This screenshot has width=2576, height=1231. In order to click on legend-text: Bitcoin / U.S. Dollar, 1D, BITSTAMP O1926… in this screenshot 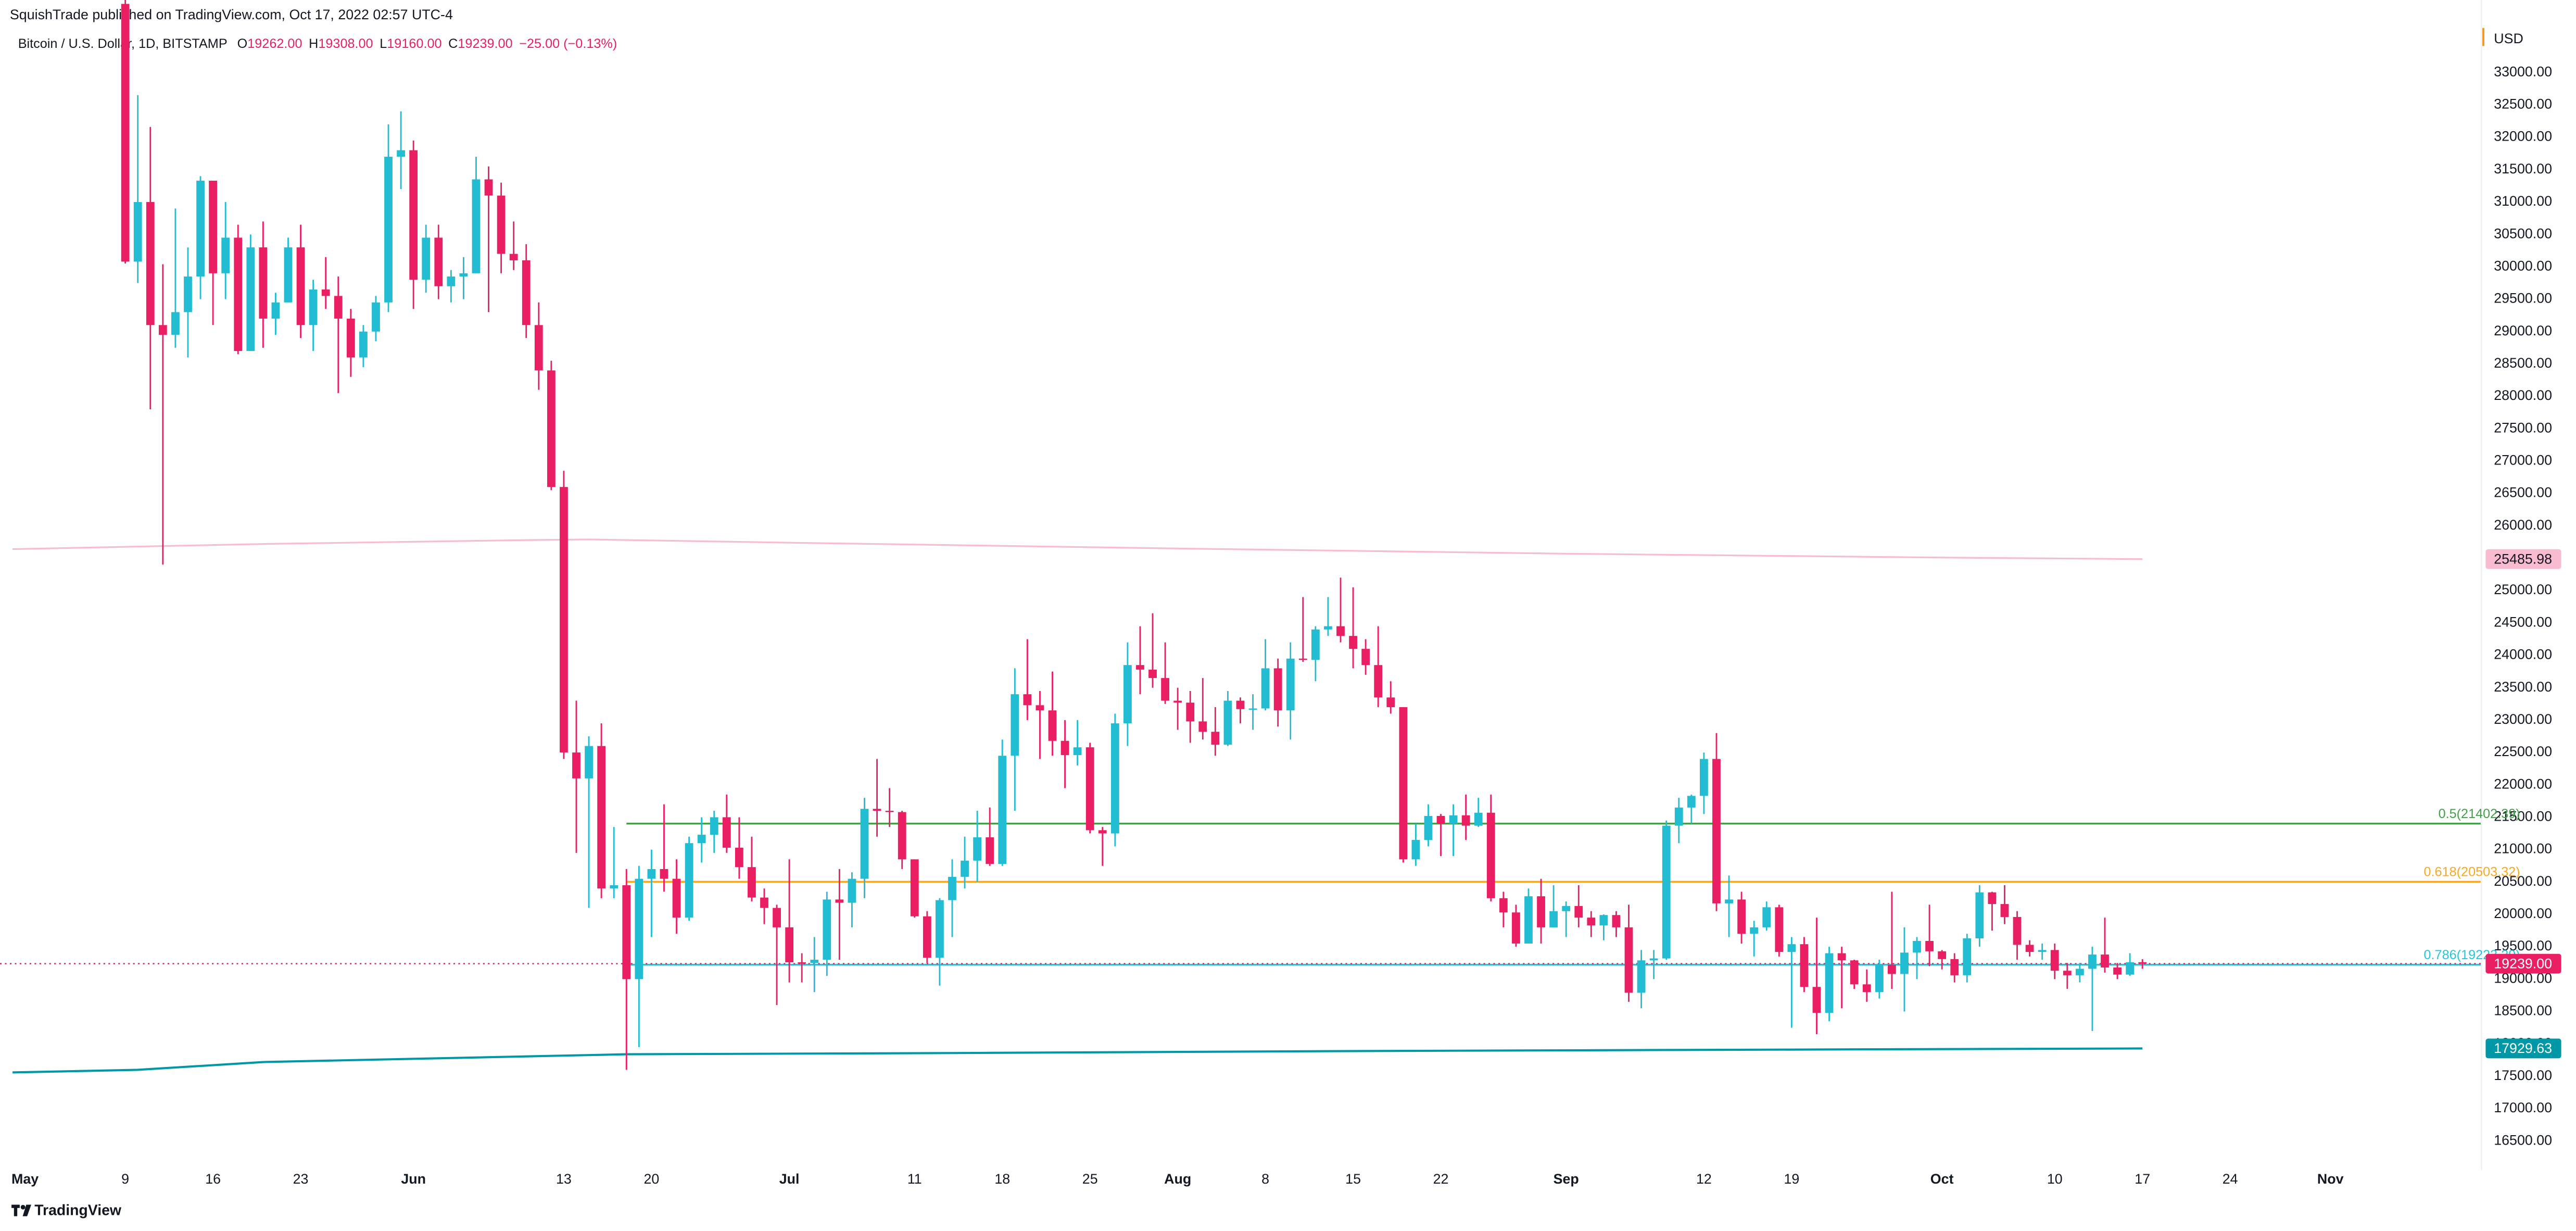, I will do `click(317, 43)`.